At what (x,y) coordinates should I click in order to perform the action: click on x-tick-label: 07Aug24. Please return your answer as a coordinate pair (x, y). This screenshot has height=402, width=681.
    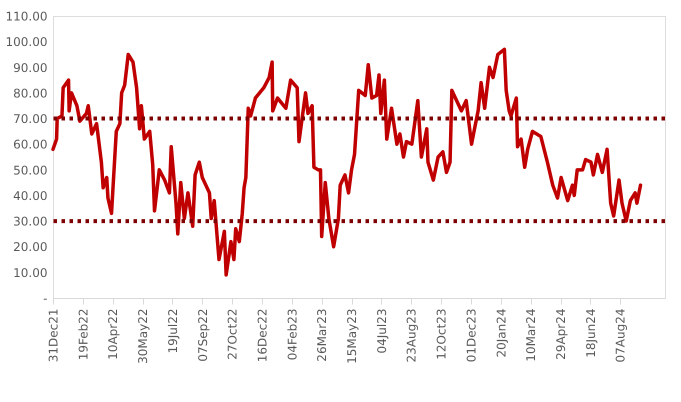
    Looking at the image, I should click on (621, 335).